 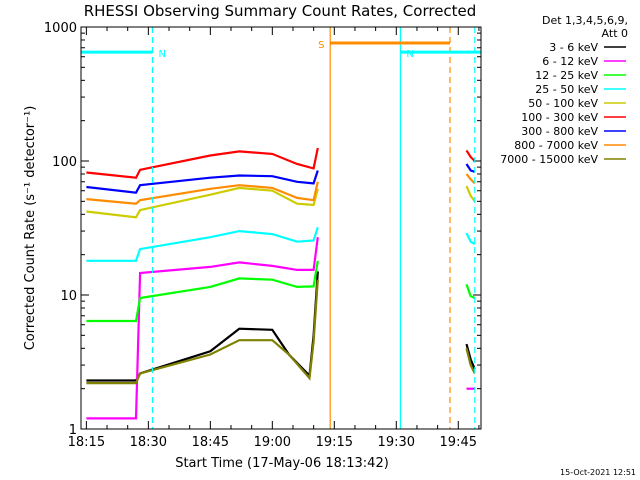 What do you see at coordinates (73, 430) in the screenshot?
I see `y-tick-label: 1` at bounding box center [73, 430].